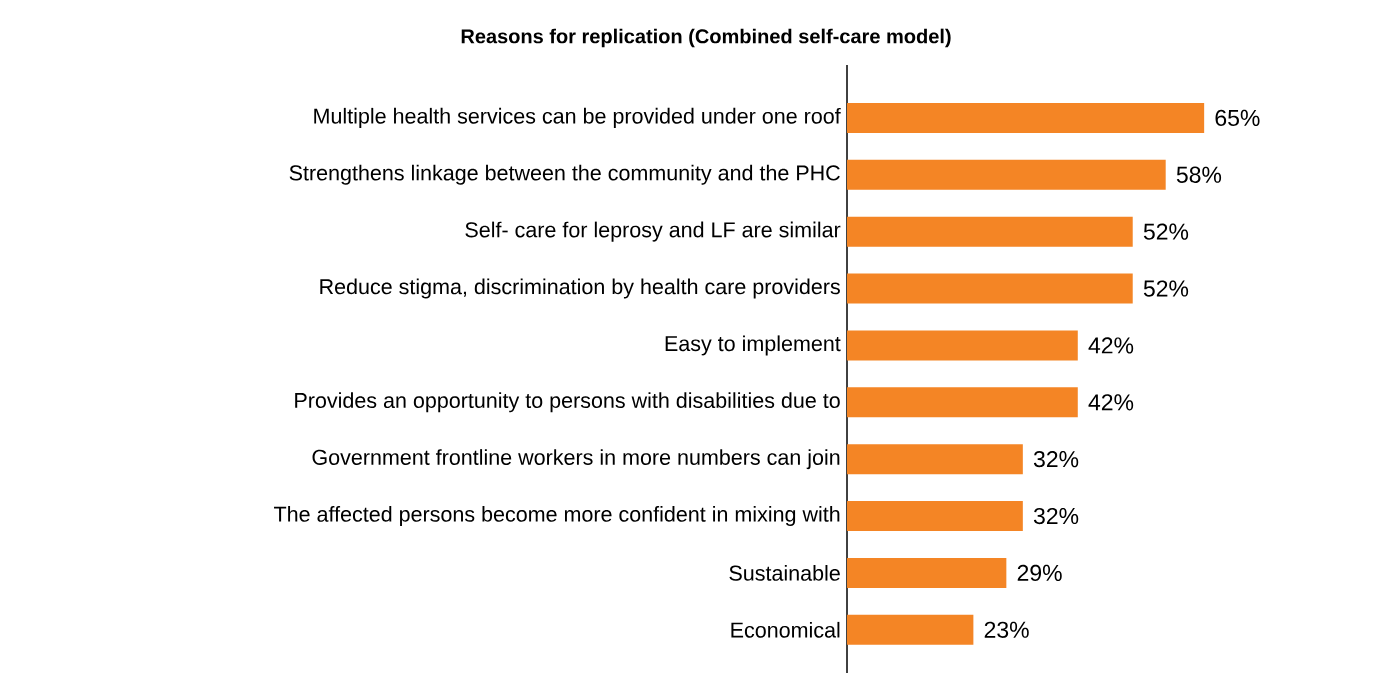 Image resolution: width=1394 pixels, height=690 pixels. Describe the element at coordinates (576, 459) in the screenshot. I see `y-tick-label: Government frontline workers in more numbers can join` at that location.